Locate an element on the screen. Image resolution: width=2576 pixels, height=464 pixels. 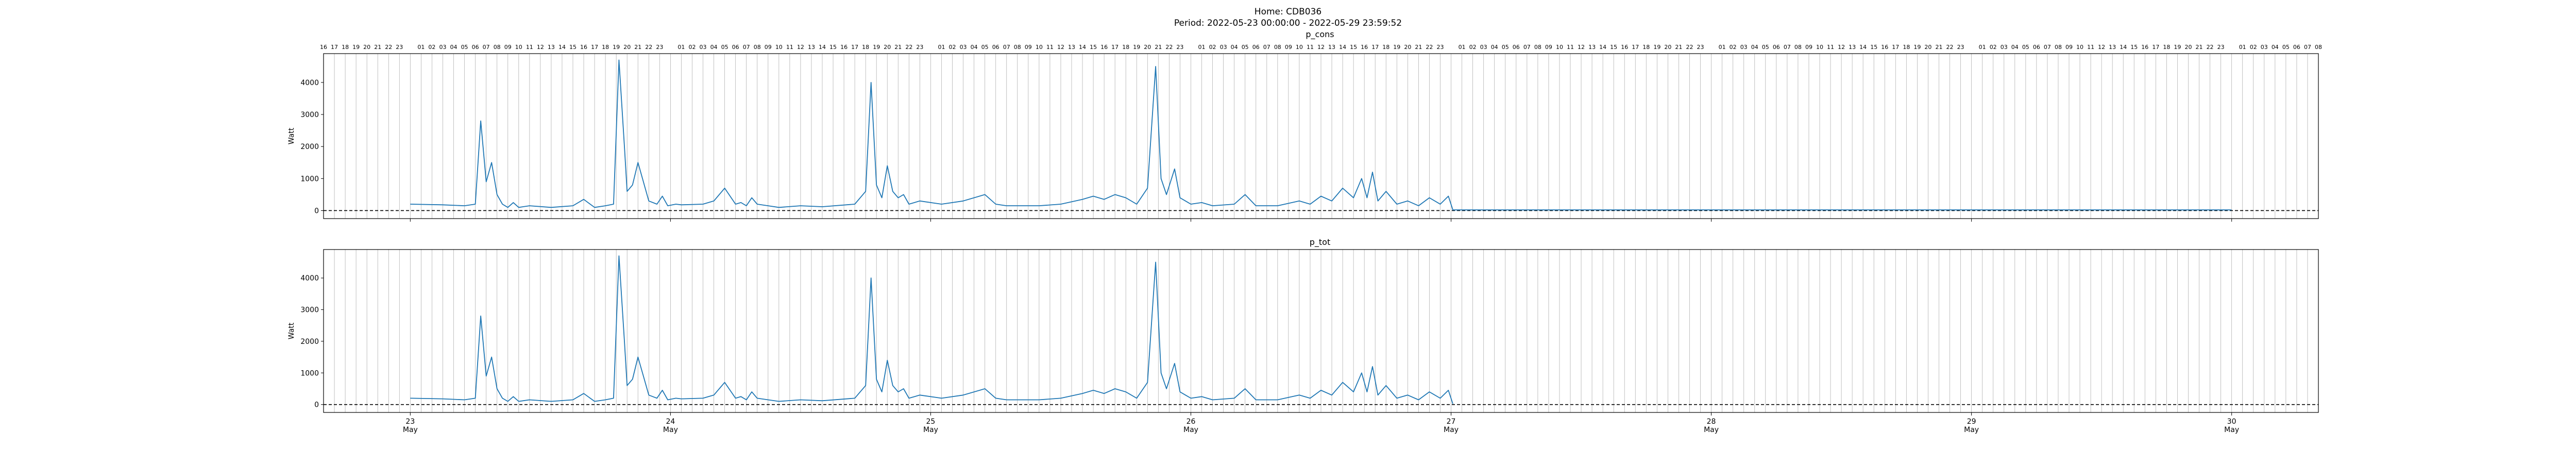
panel-title: p_tot is located at coordinates (1320, 242).